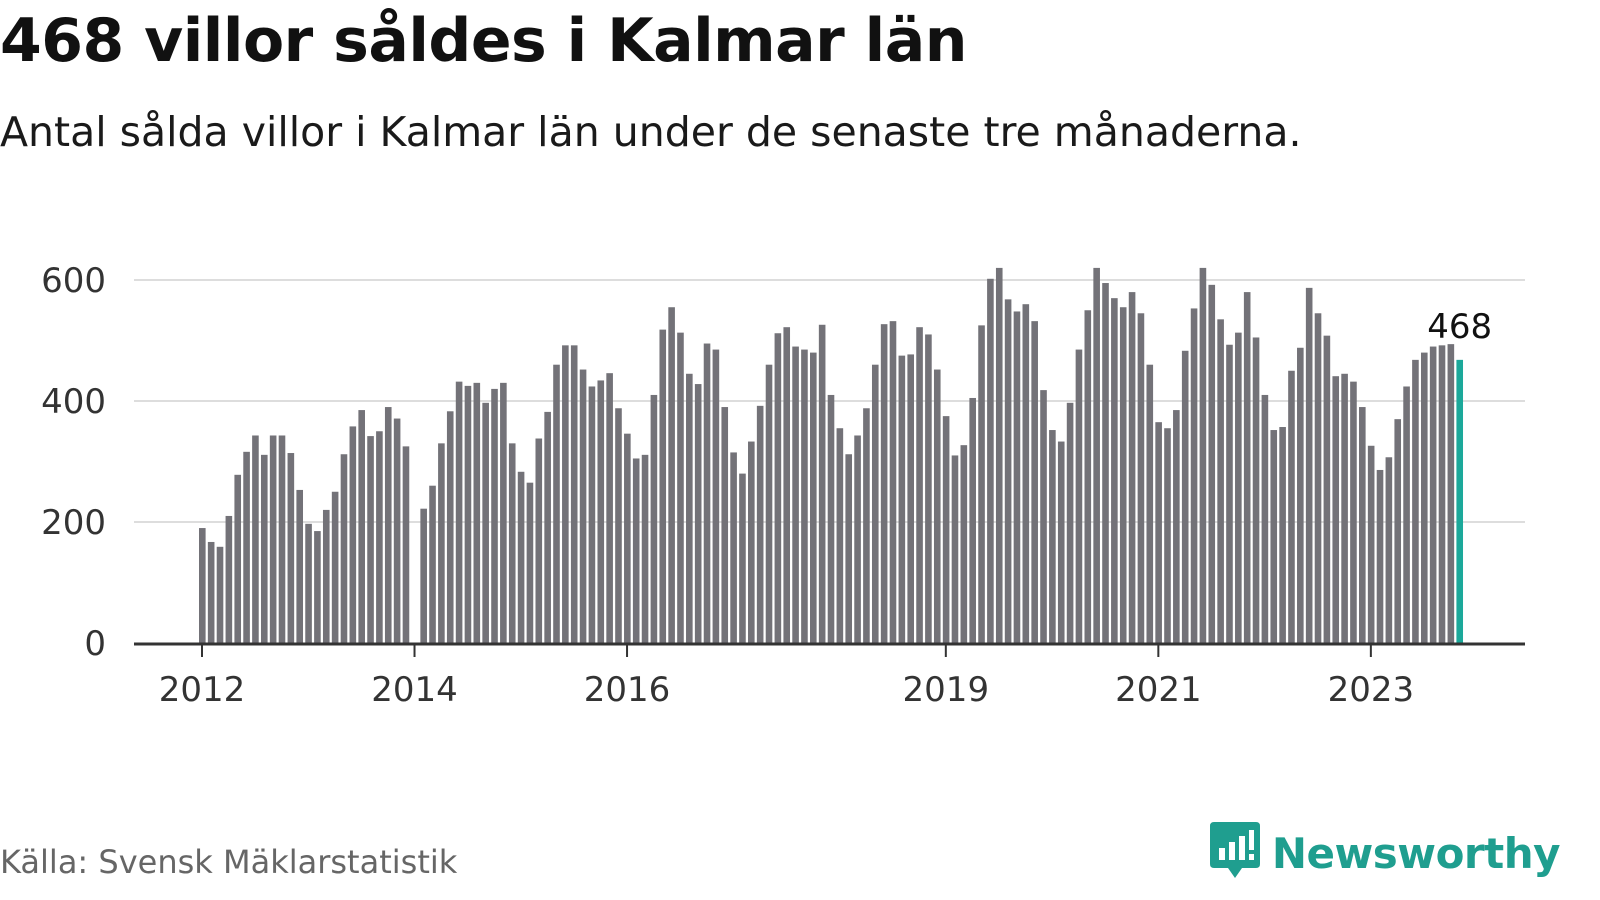  I want to click on highlight-value-label: 468, so click(1459, 327).